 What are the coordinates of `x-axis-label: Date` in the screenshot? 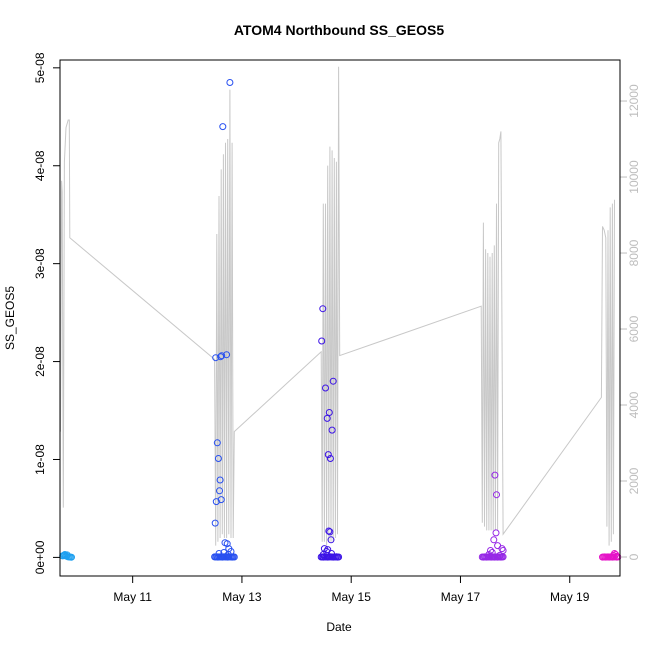 It's located at (339, 627).